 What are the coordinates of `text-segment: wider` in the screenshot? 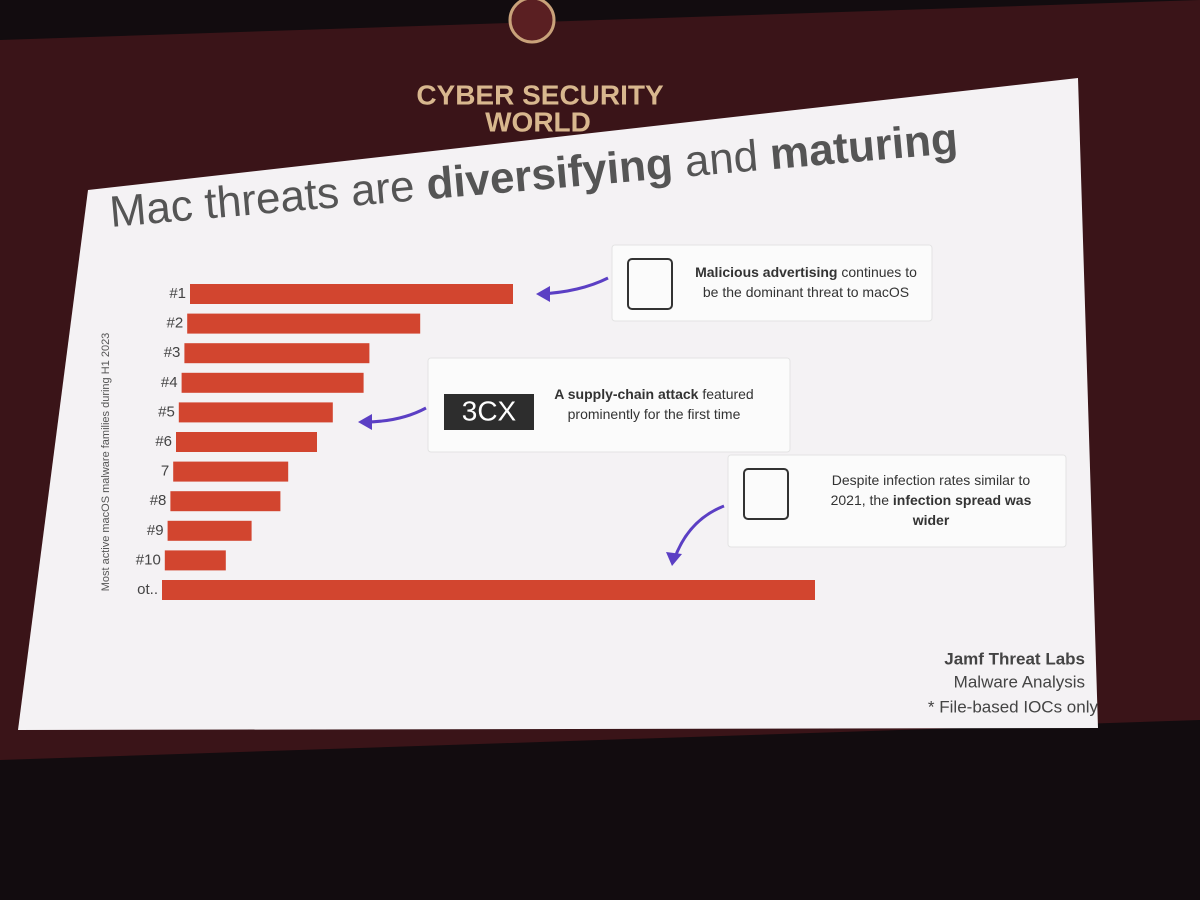 It's located at (931, 520).